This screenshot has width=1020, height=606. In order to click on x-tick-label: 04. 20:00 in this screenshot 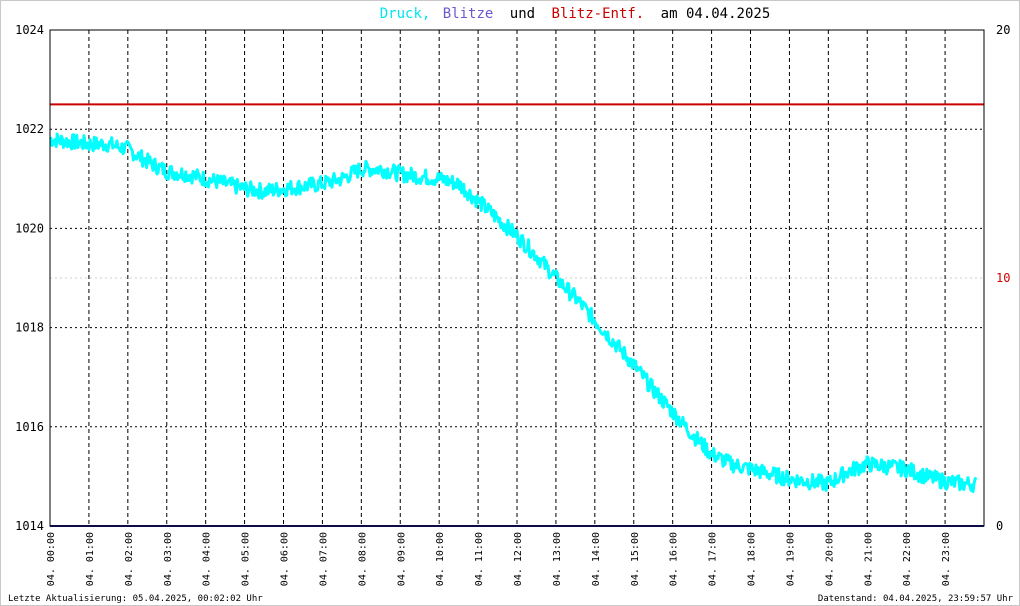, I will do `click(829, 559)`.